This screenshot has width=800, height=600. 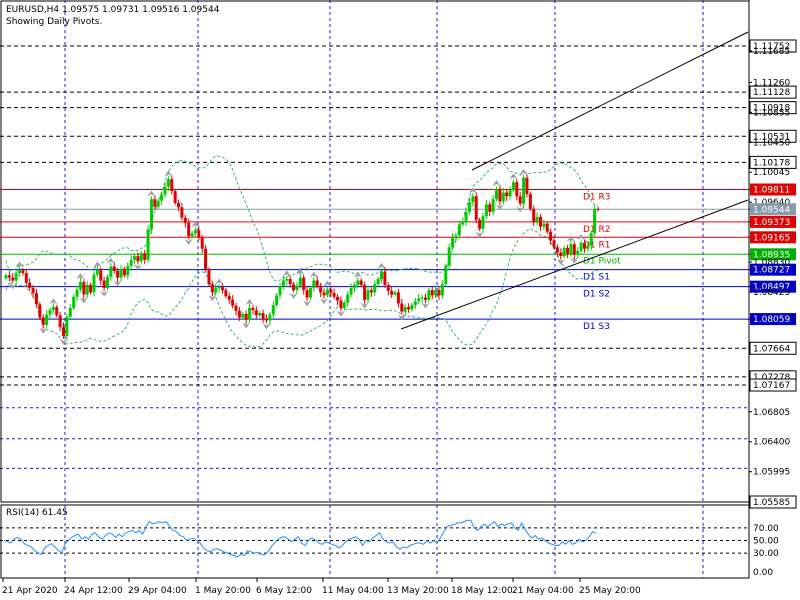 What do you see at coordinates (54, 22) in the screenshot?
I see `chart-subtitle: Showing Daily Pivots.` at bounding box center [54, 22].